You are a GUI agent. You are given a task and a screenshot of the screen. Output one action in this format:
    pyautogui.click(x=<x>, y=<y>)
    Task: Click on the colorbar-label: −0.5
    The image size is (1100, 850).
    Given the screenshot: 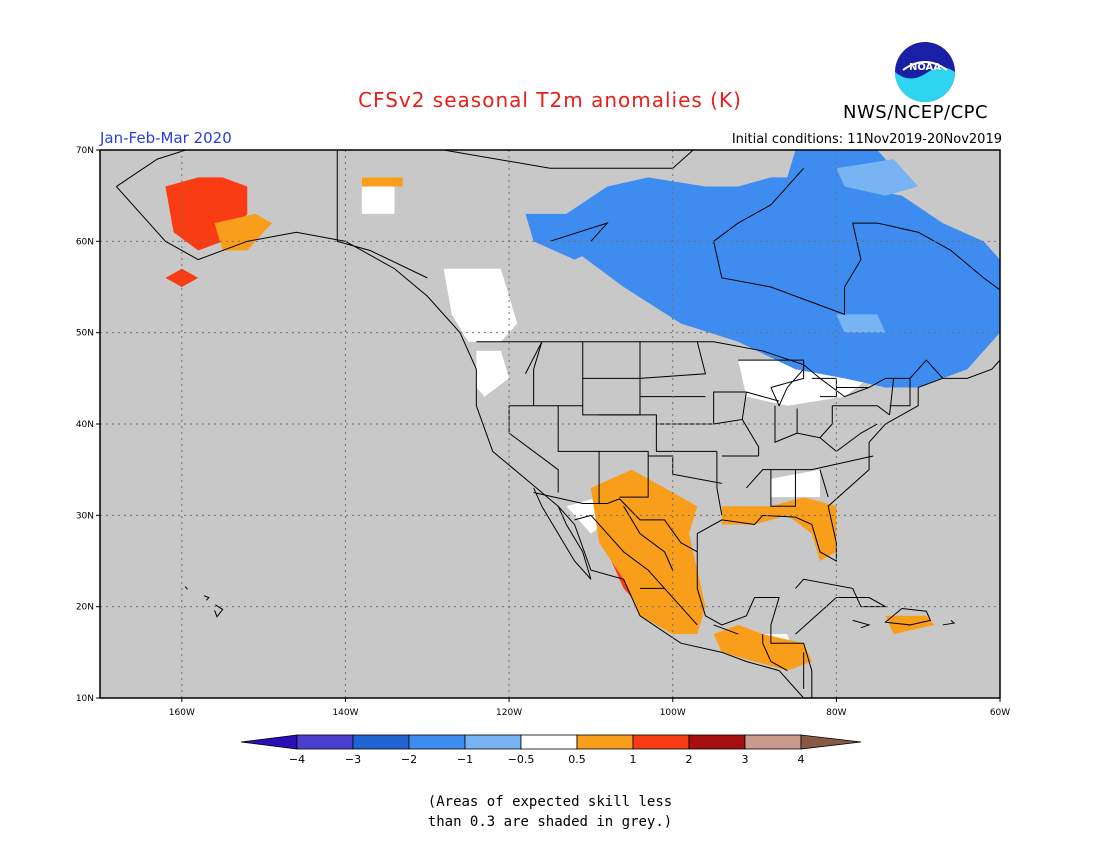 What is the action you would take?
    pyautogui.click(x=521, y=759)
    